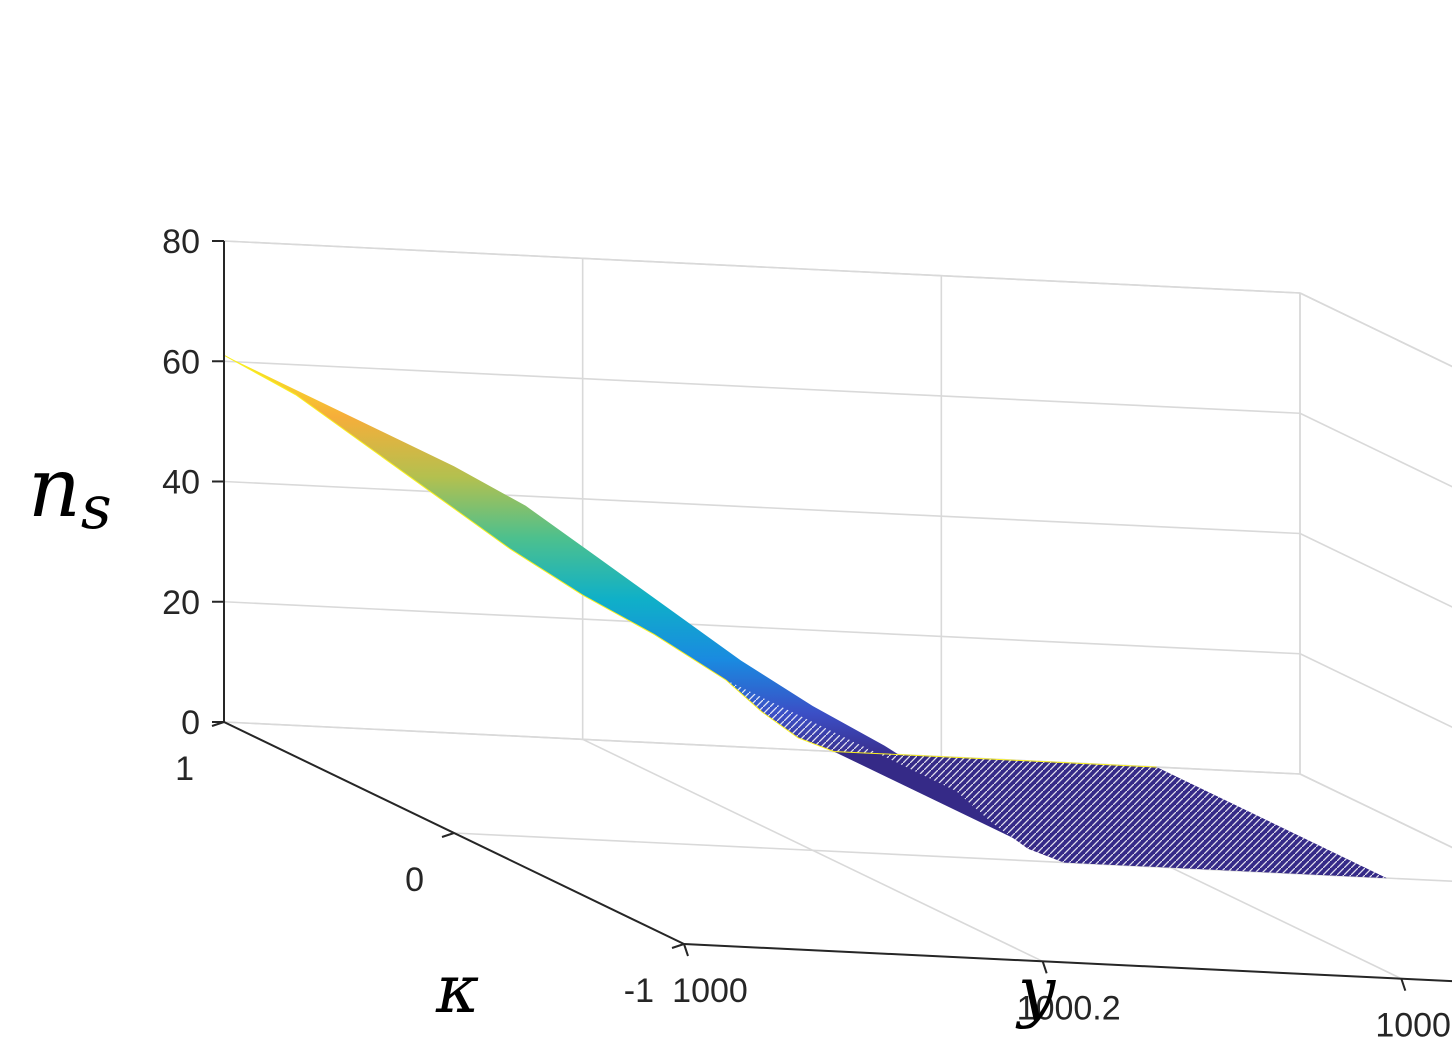 Image resolution: width=1452 pixels, height=1062 pixels. I want to click on z-tick-label: 80, so click(181, 242).